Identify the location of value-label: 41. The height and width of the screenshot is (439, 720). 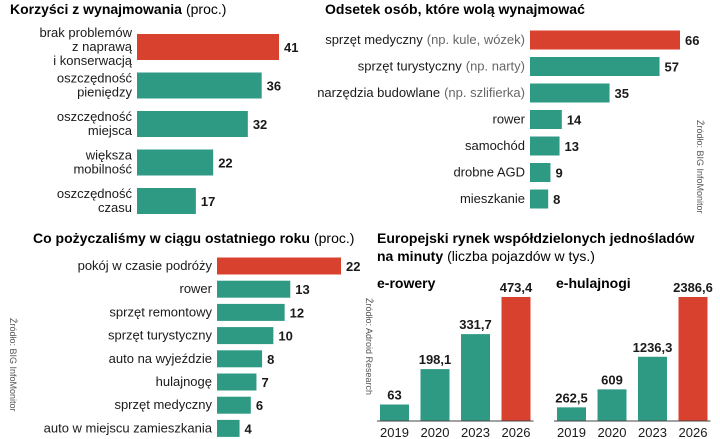
(291, 47).